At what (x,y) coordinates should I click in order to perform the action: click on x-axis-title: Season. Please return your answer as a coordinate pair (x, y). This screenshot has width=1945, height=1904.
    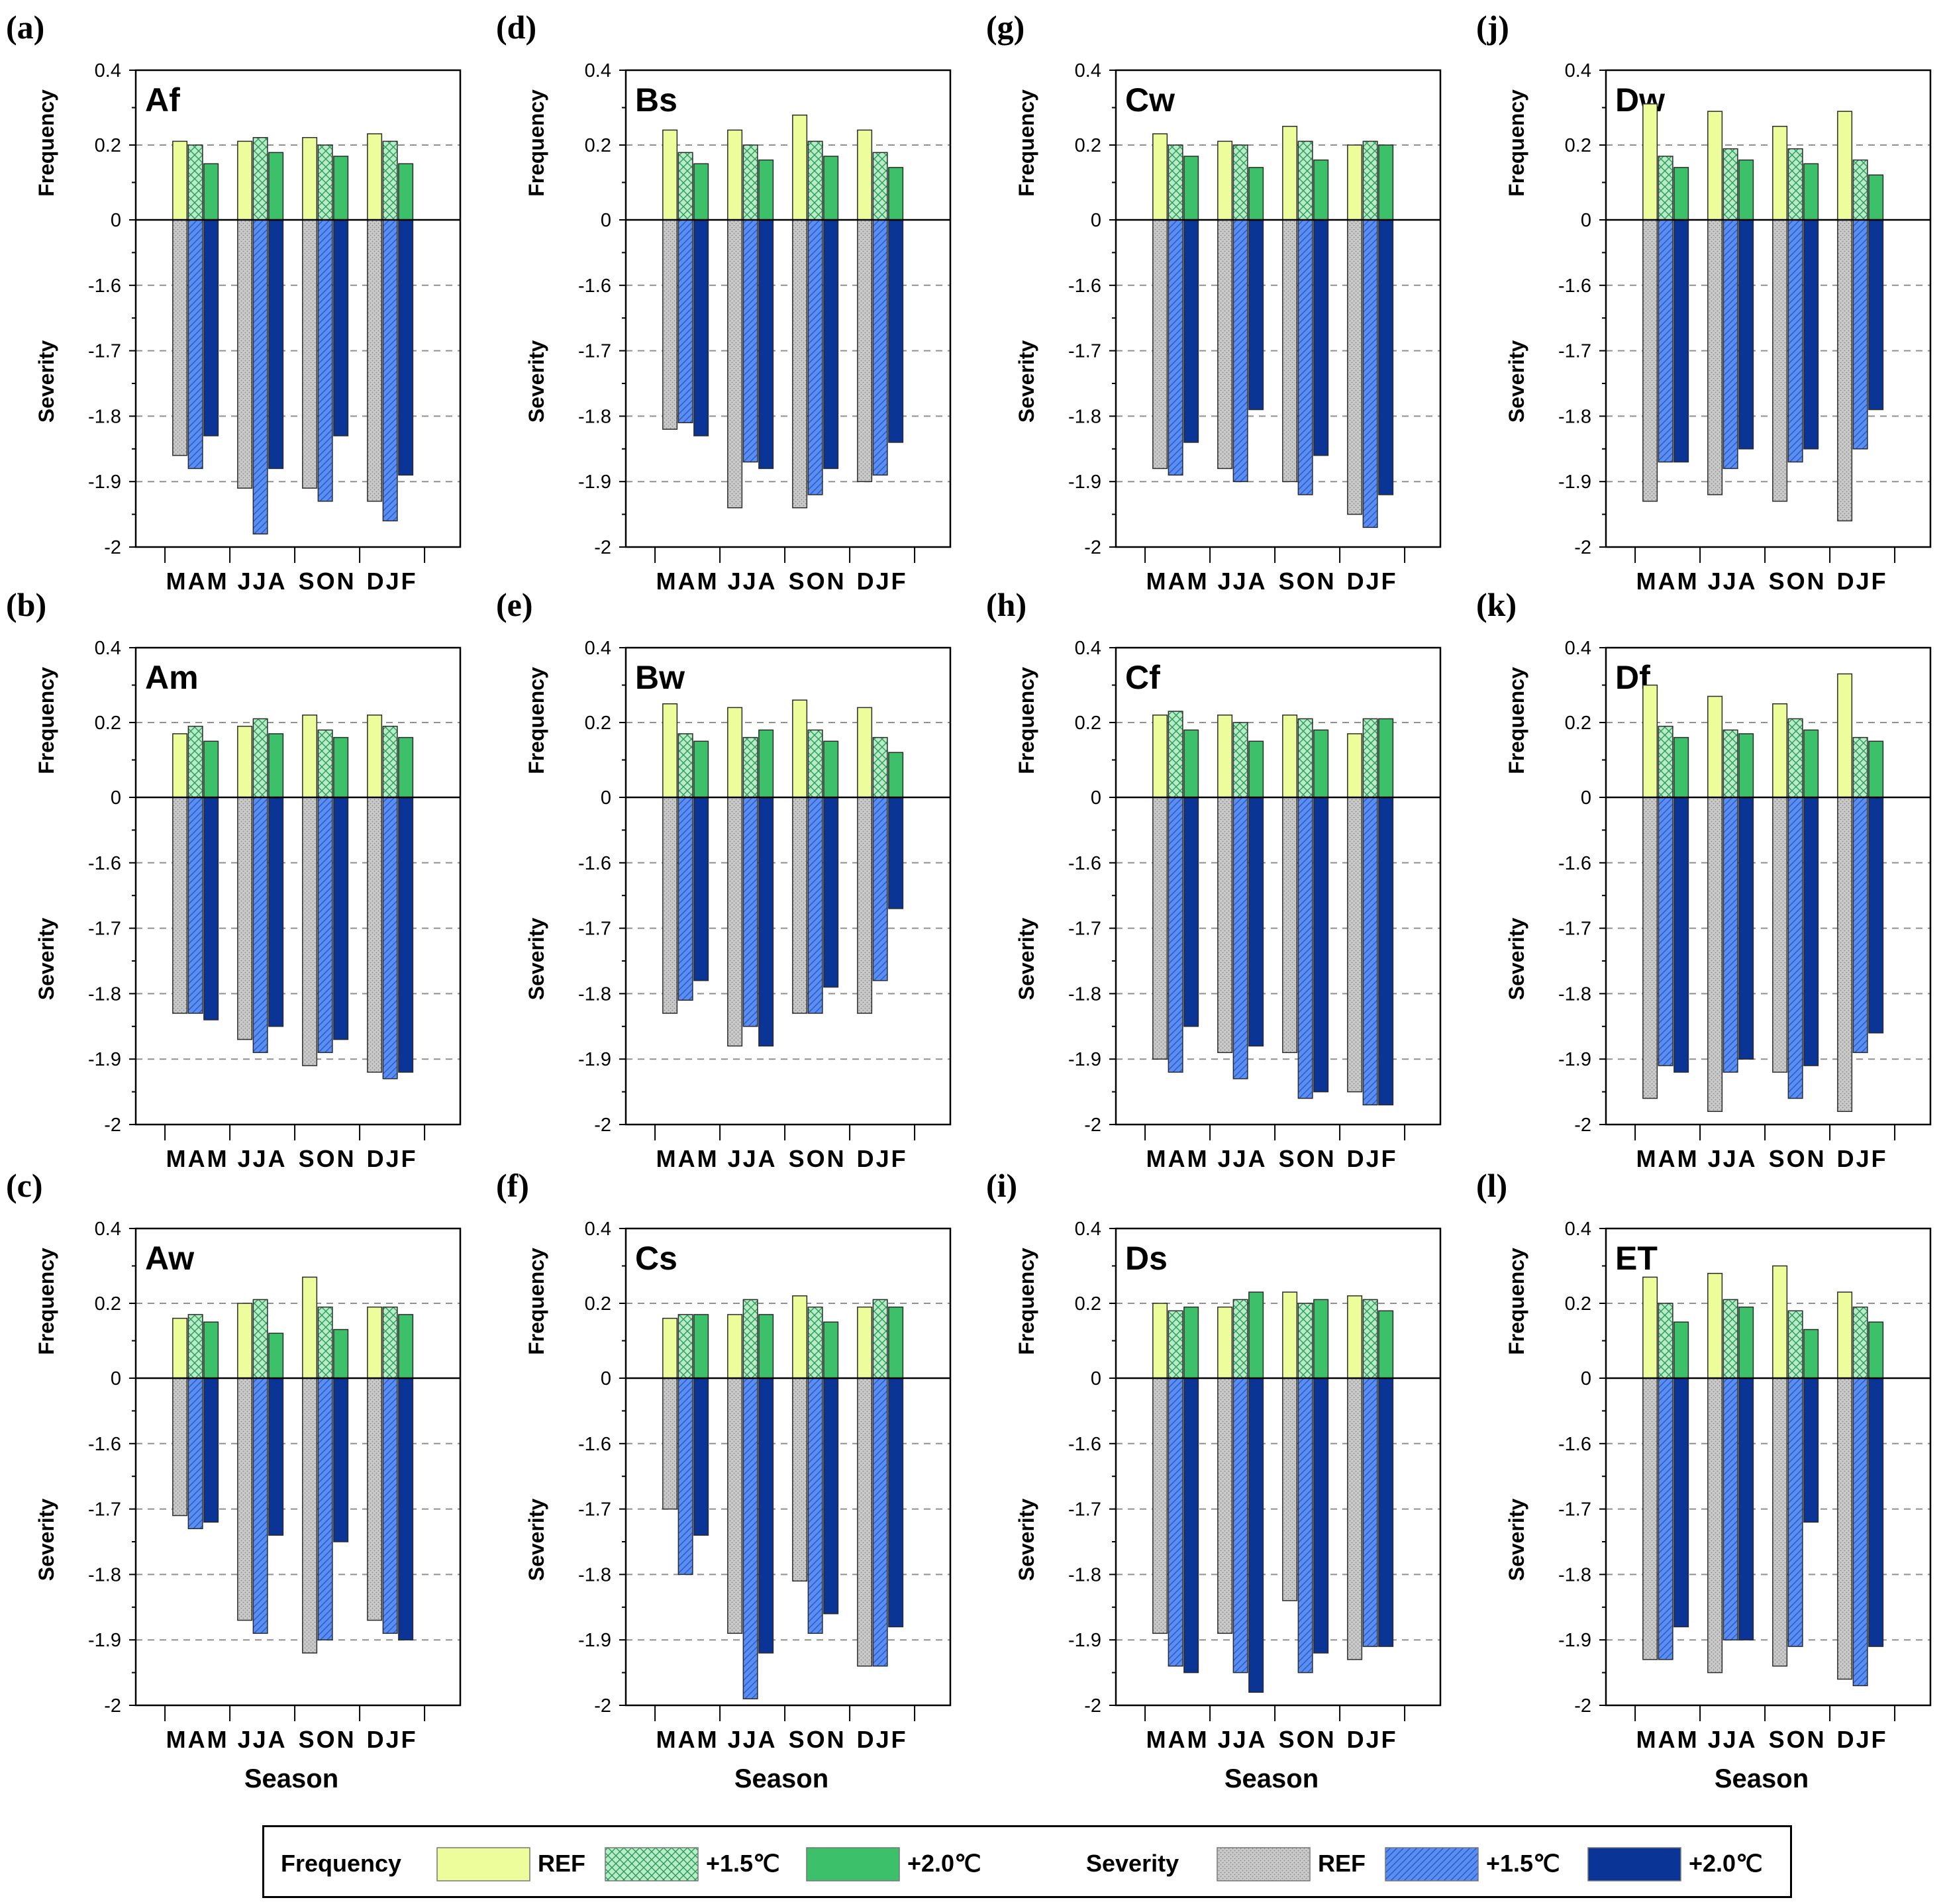
    Looking at the image, I should click on (781, 1778).